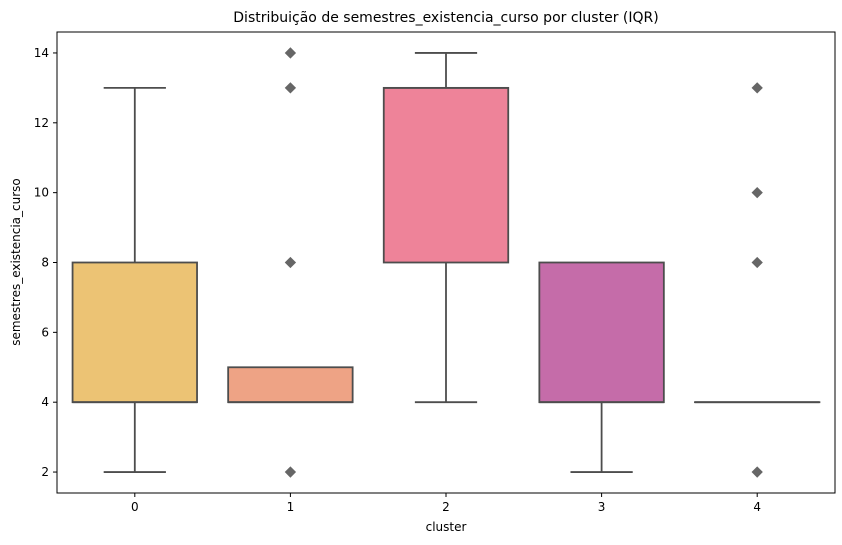  What do you see at coordinates (45, 402) in the screenshot?
I see `y-tick-label: 4` at bounding box center [45, 402].